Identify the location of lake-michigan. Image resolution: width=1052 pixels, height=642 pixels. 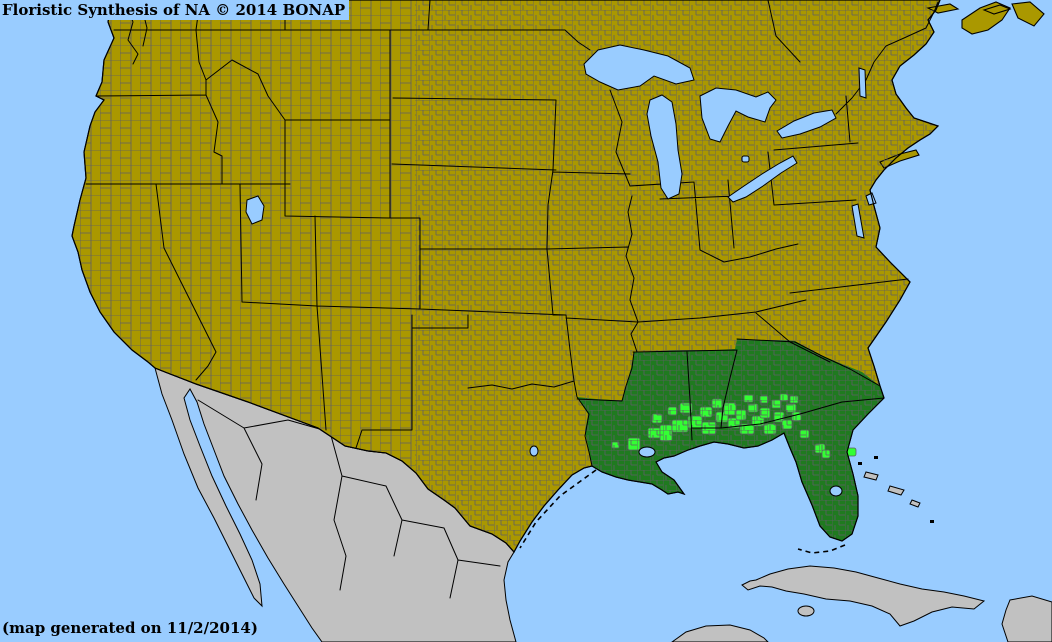
(664, 147).